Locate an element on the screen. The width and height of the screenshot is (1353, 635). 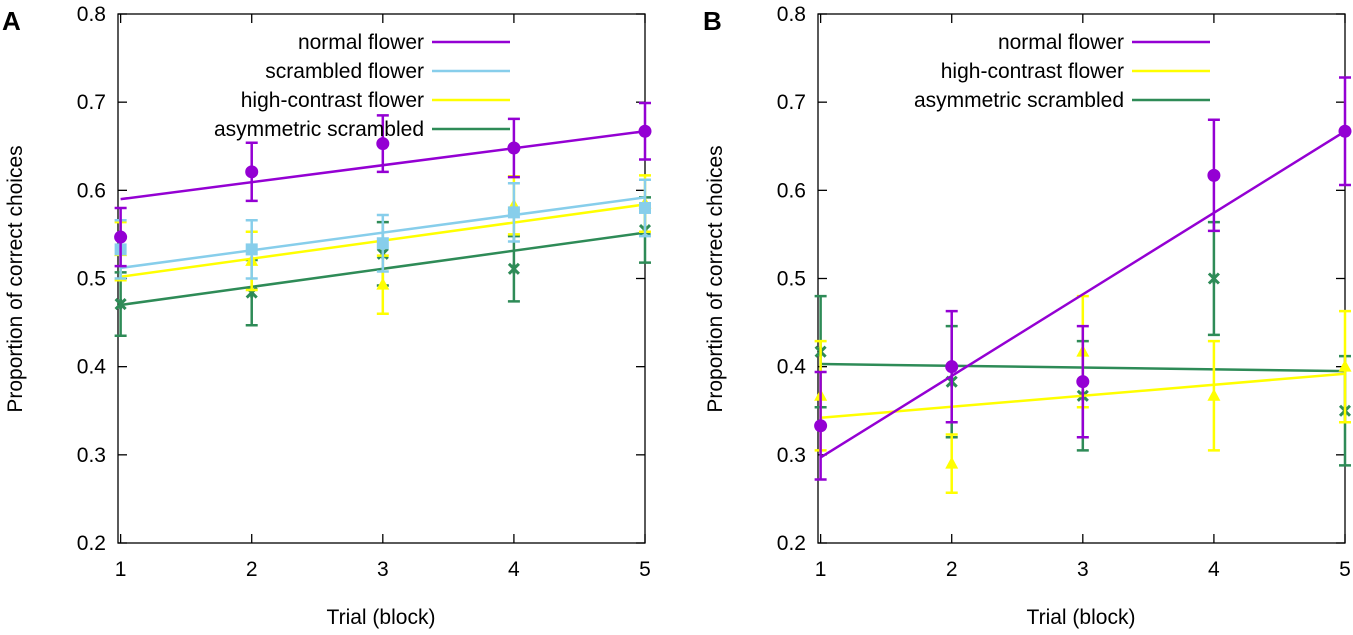
panel-a-x-tick-label: 1 is located at coordinates (121, 569).